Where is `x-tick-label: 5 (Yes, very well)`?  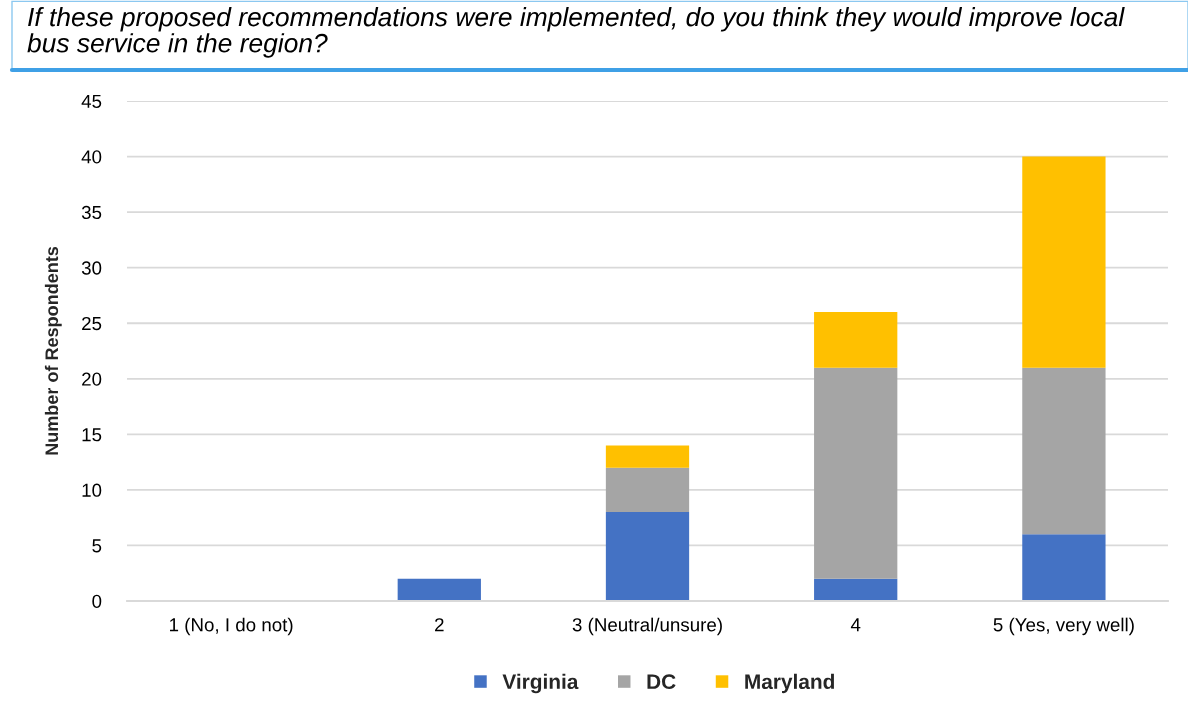
x-tick-label: 5 (Yes, very well) is located at coordinates (1063, 626).